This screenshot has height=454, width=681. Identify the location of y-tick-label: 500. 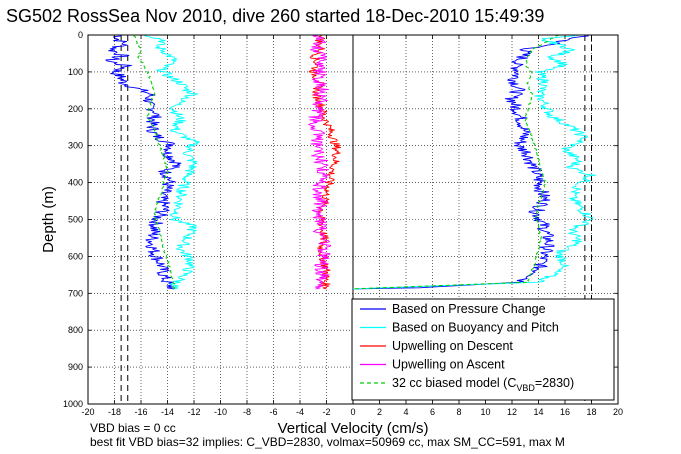
(75, 220).